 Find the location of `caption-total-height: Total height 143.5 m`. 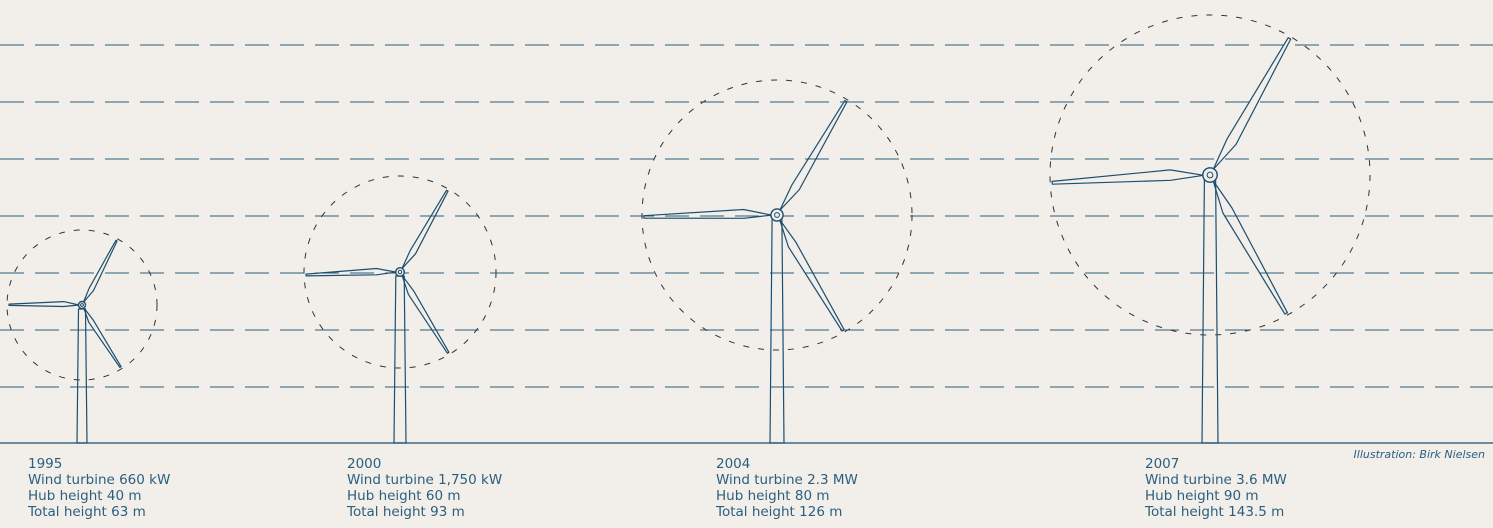

caption-total-height: Total height 143.5 m is located at coordinates (1215, 512).